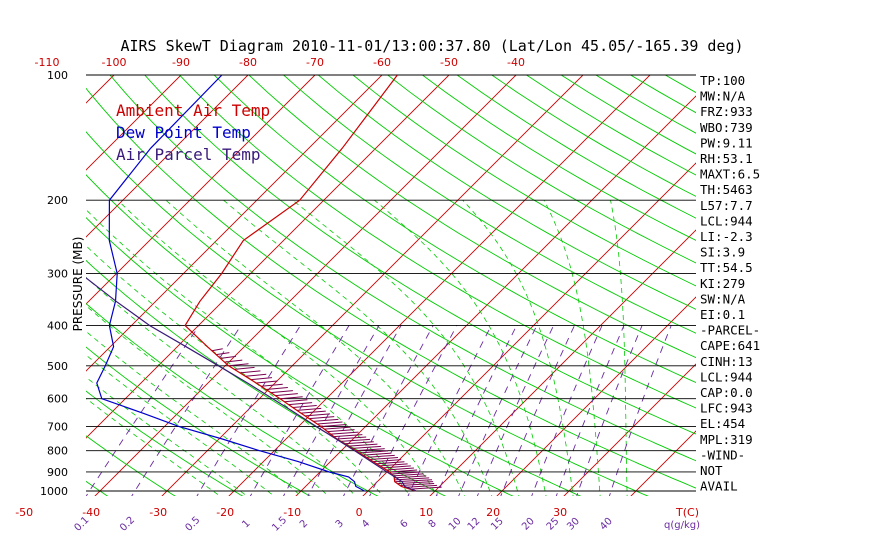  Describe the element at coordinates (340, 524) in the screenshot. I see `mixing-ratio-label: 3` at that location.